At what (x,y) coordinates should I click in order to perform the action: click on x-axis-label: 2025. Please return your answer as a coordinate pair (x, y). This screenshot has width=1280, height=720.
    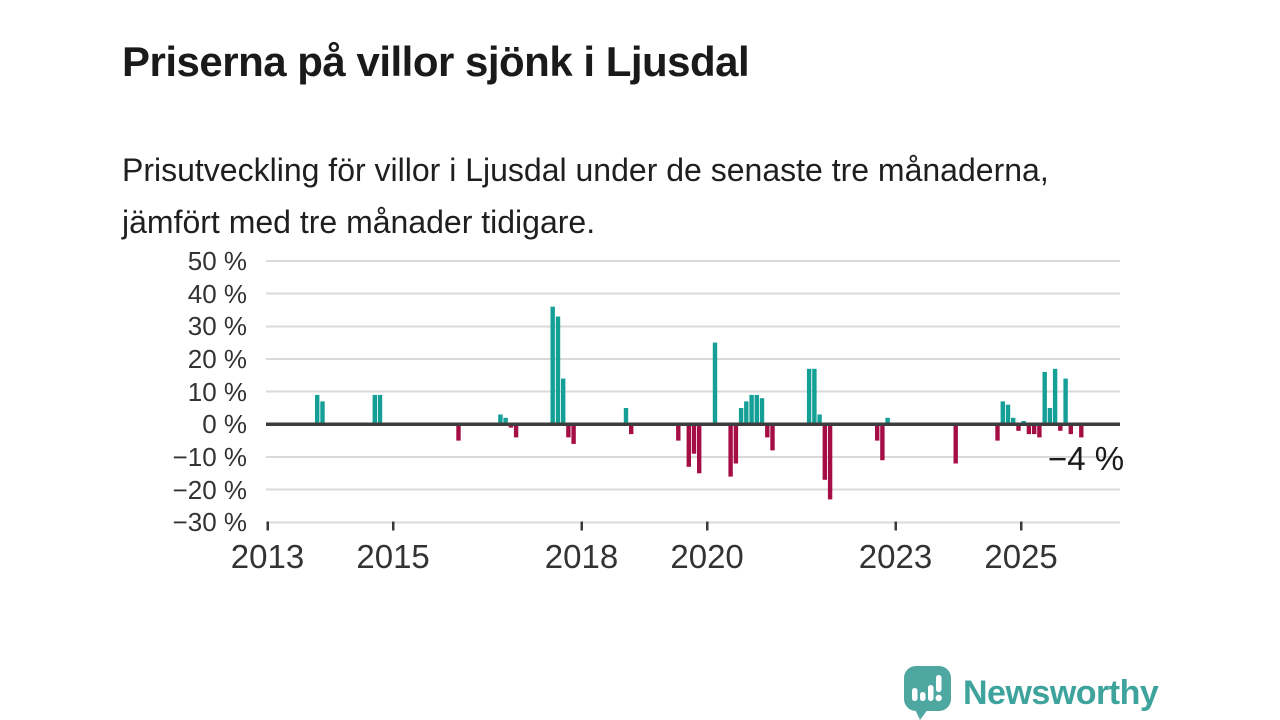
    Looking at the image, I should click on (1021, 556).